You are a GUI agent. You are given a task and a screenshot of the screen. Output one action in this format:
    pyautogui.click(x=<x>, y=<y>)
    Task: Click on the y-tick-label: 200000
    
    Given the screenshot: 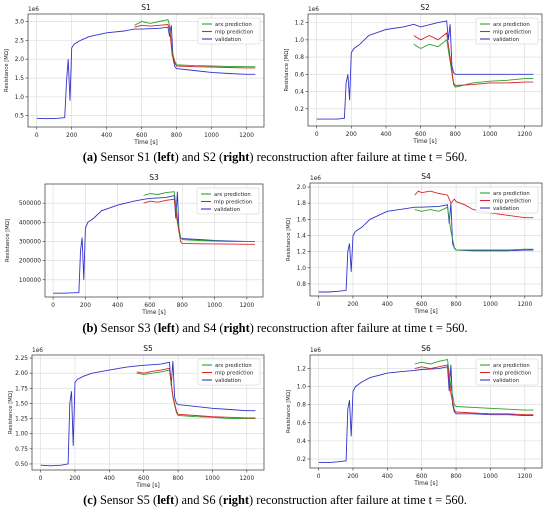 What is the action you would take?
    pyautogui.click(x=30, y=262)
    